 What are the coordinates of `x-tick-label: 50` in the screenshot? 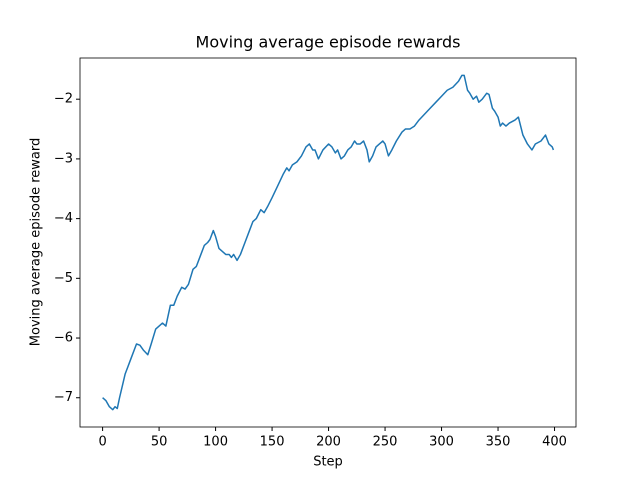 It's located at (159, 442).